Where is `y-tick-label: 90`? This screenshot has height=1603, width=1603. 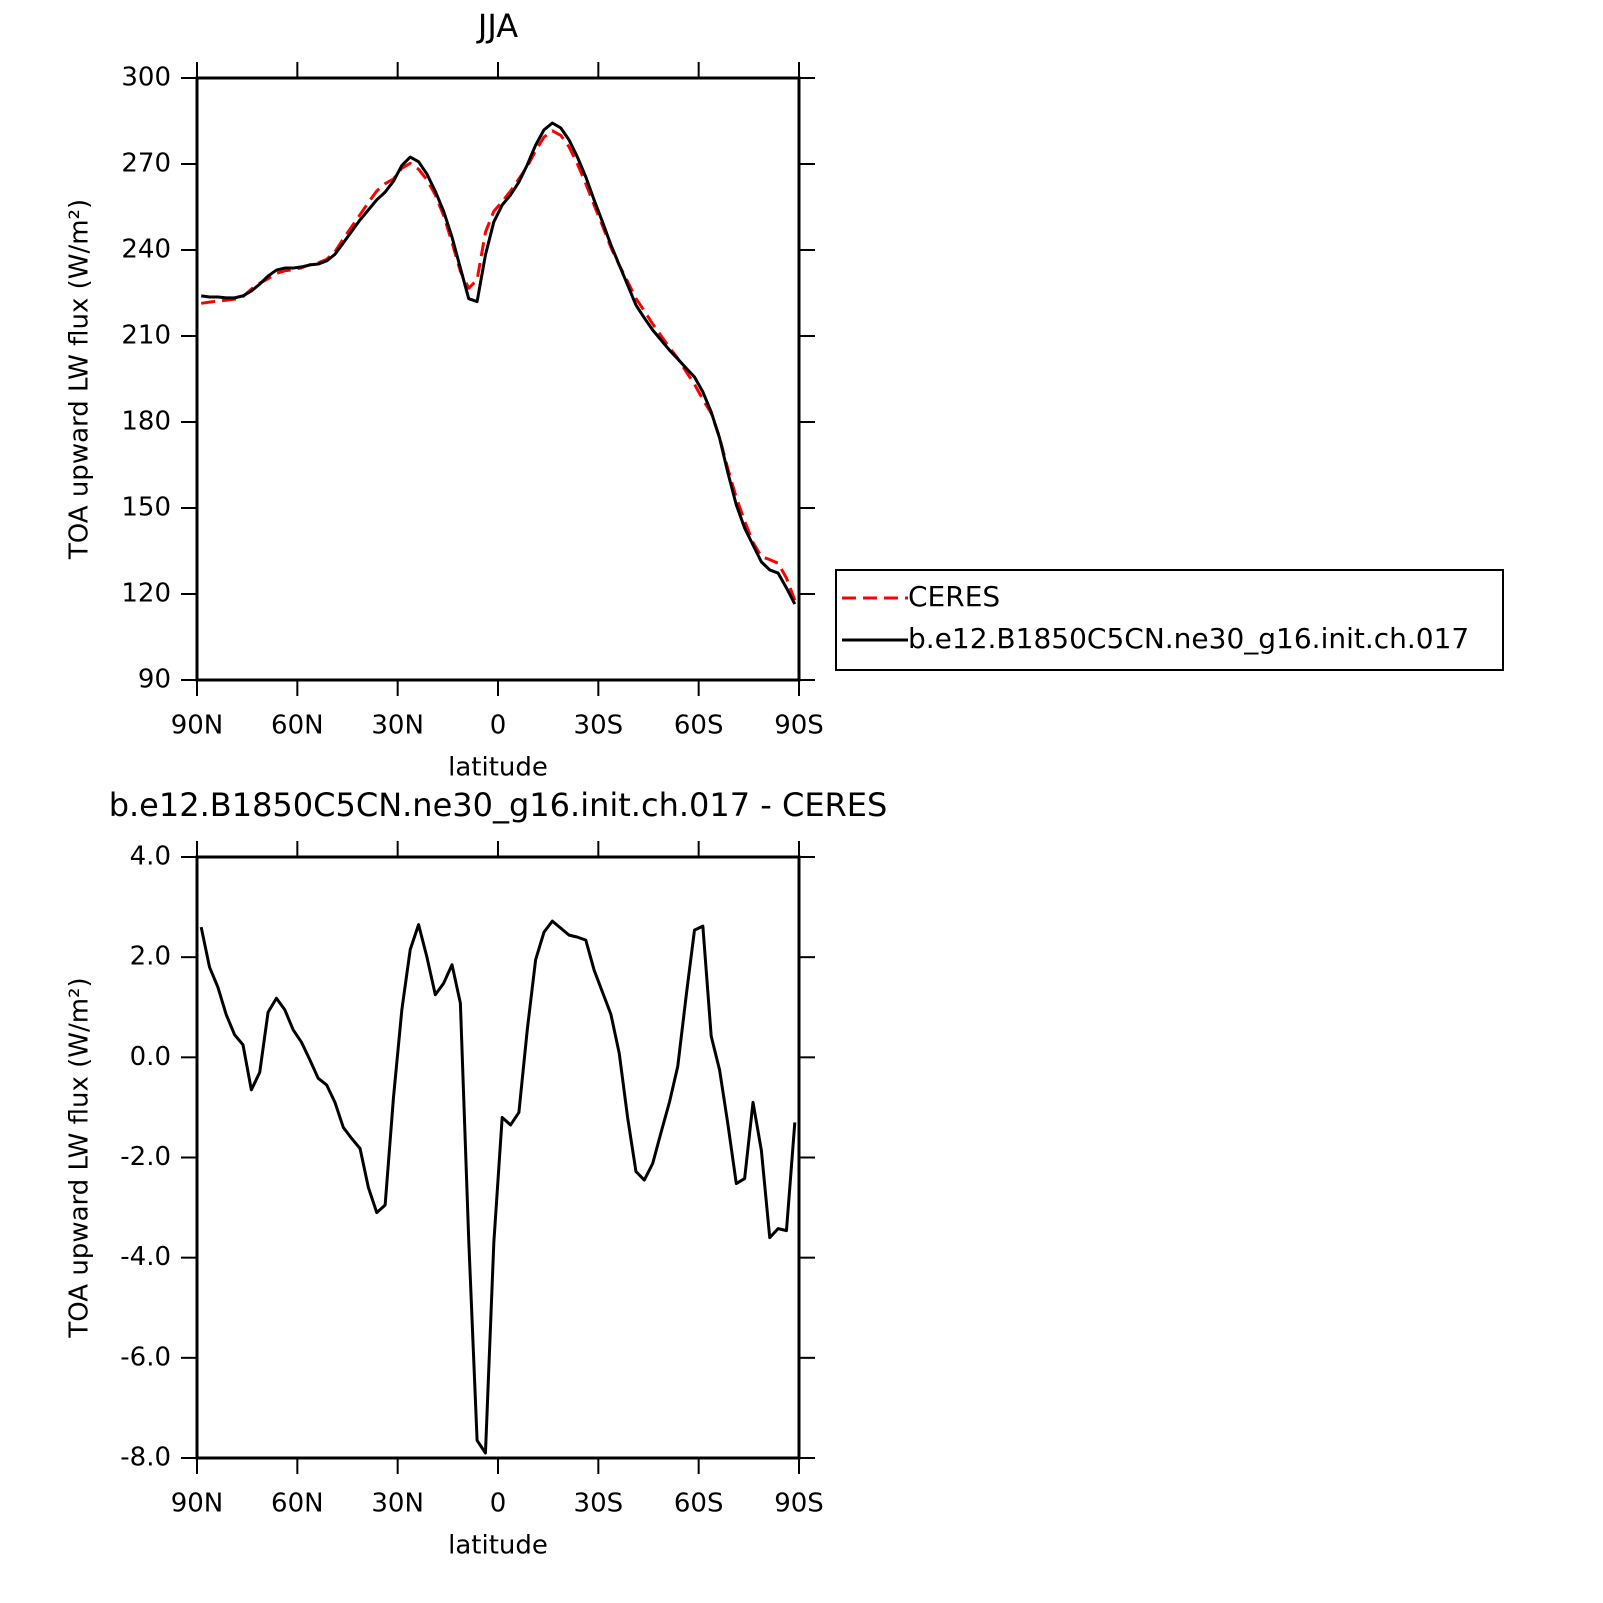 y-tick-label: 90 is located at coordinates (154, 680).